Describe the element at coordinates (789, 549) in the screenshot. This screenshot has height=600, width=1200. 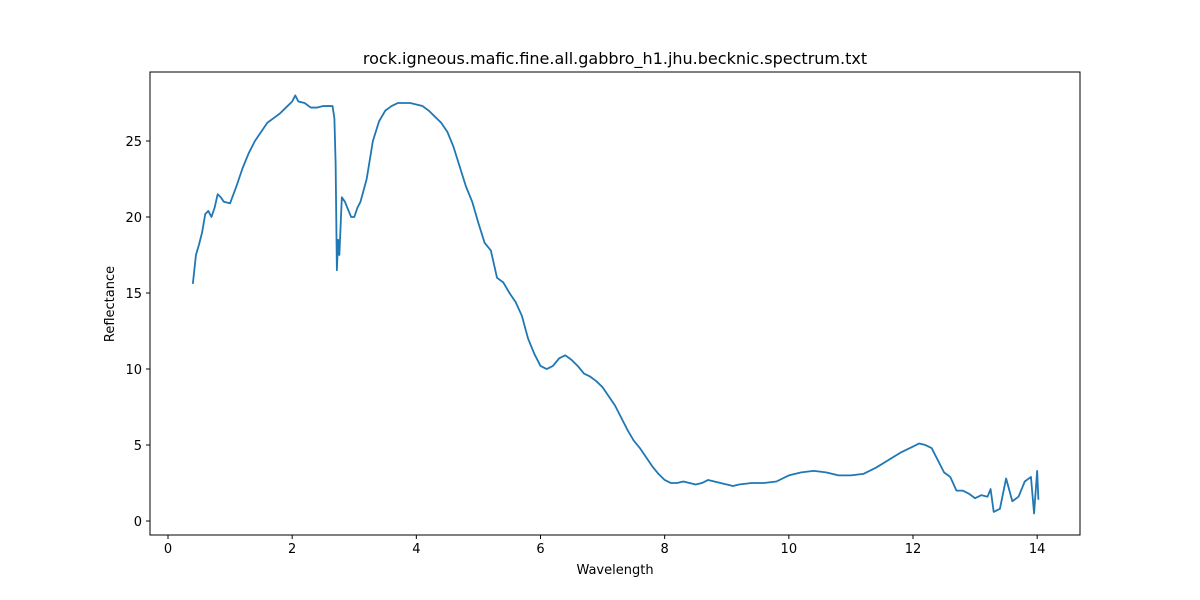
I see `x-tick-label: 10` at that location.